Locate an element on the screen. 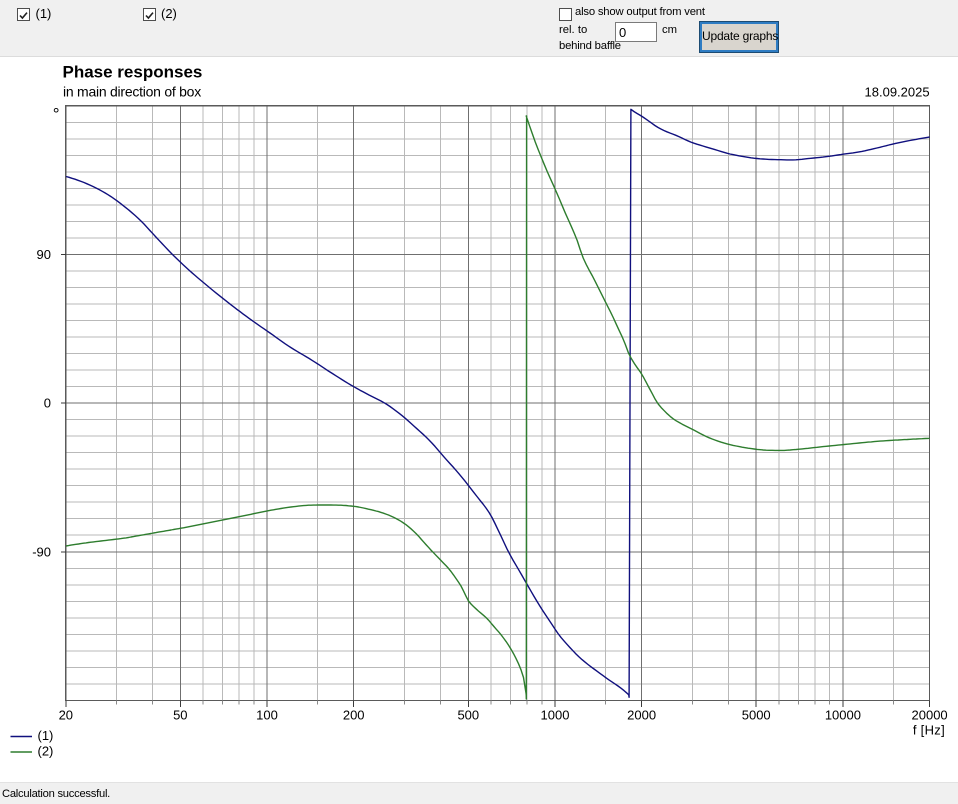 This screenshot has height=804, width=958. svg-text: 18.09.2025 is located at coordinates (897, 92).